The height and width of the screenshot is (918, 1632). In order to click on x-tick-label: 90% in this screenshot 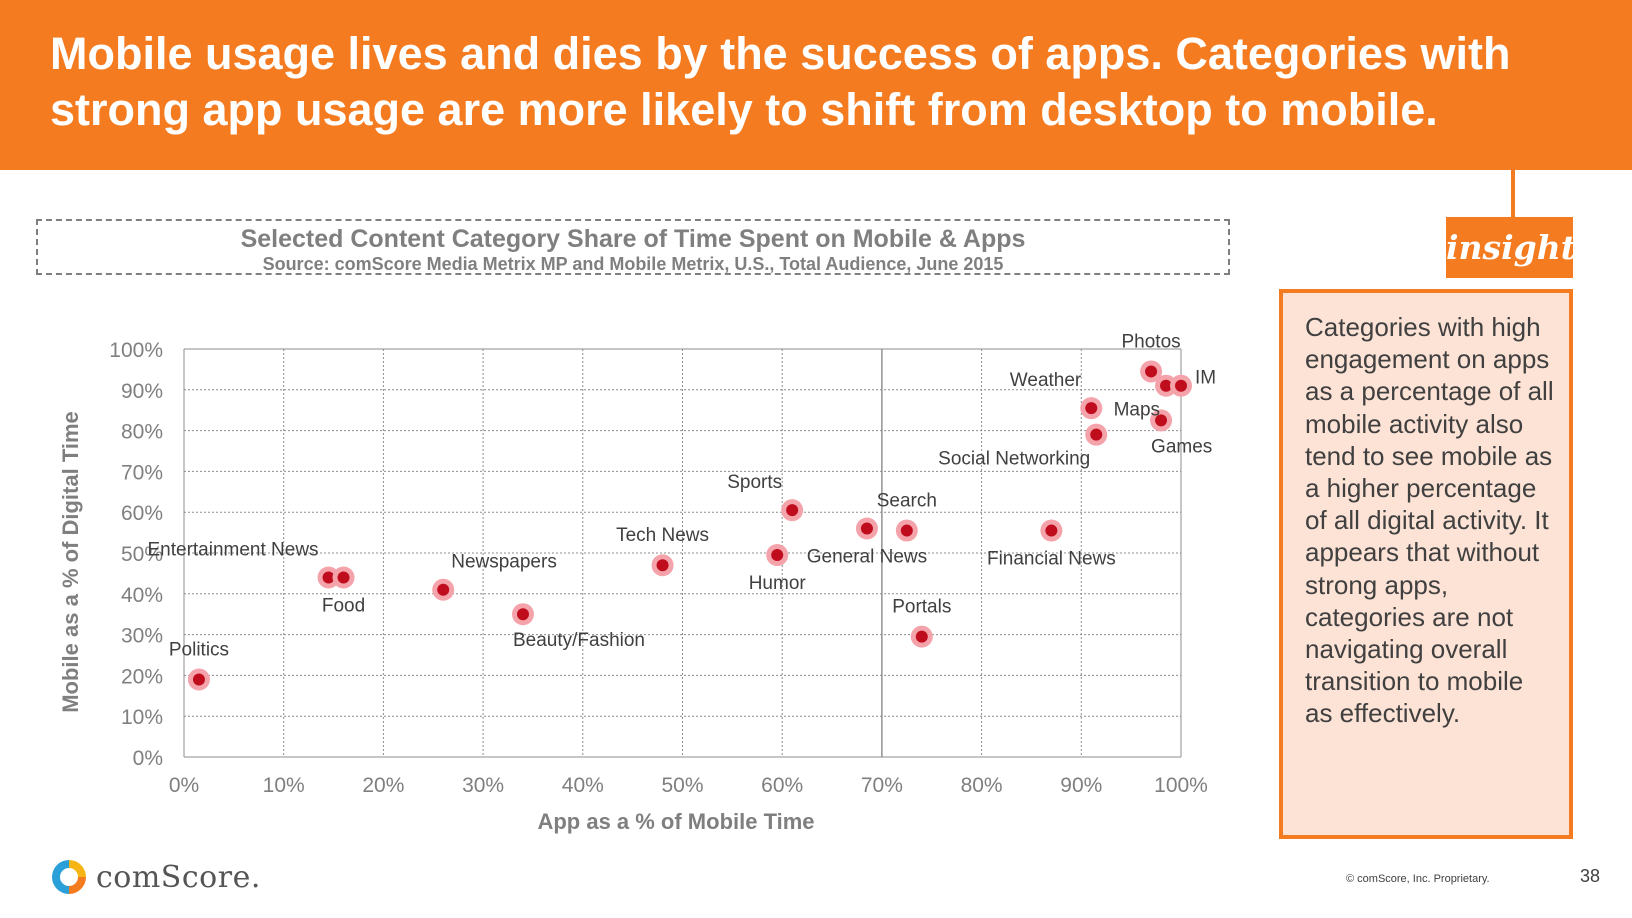, I will do `click(1081, 785)`.